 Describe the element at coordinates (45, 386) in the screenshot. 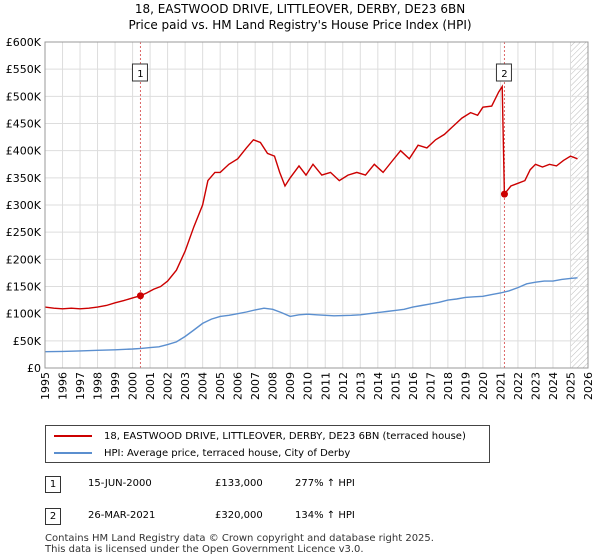

I see `x-tick-label: 1995` at that location.